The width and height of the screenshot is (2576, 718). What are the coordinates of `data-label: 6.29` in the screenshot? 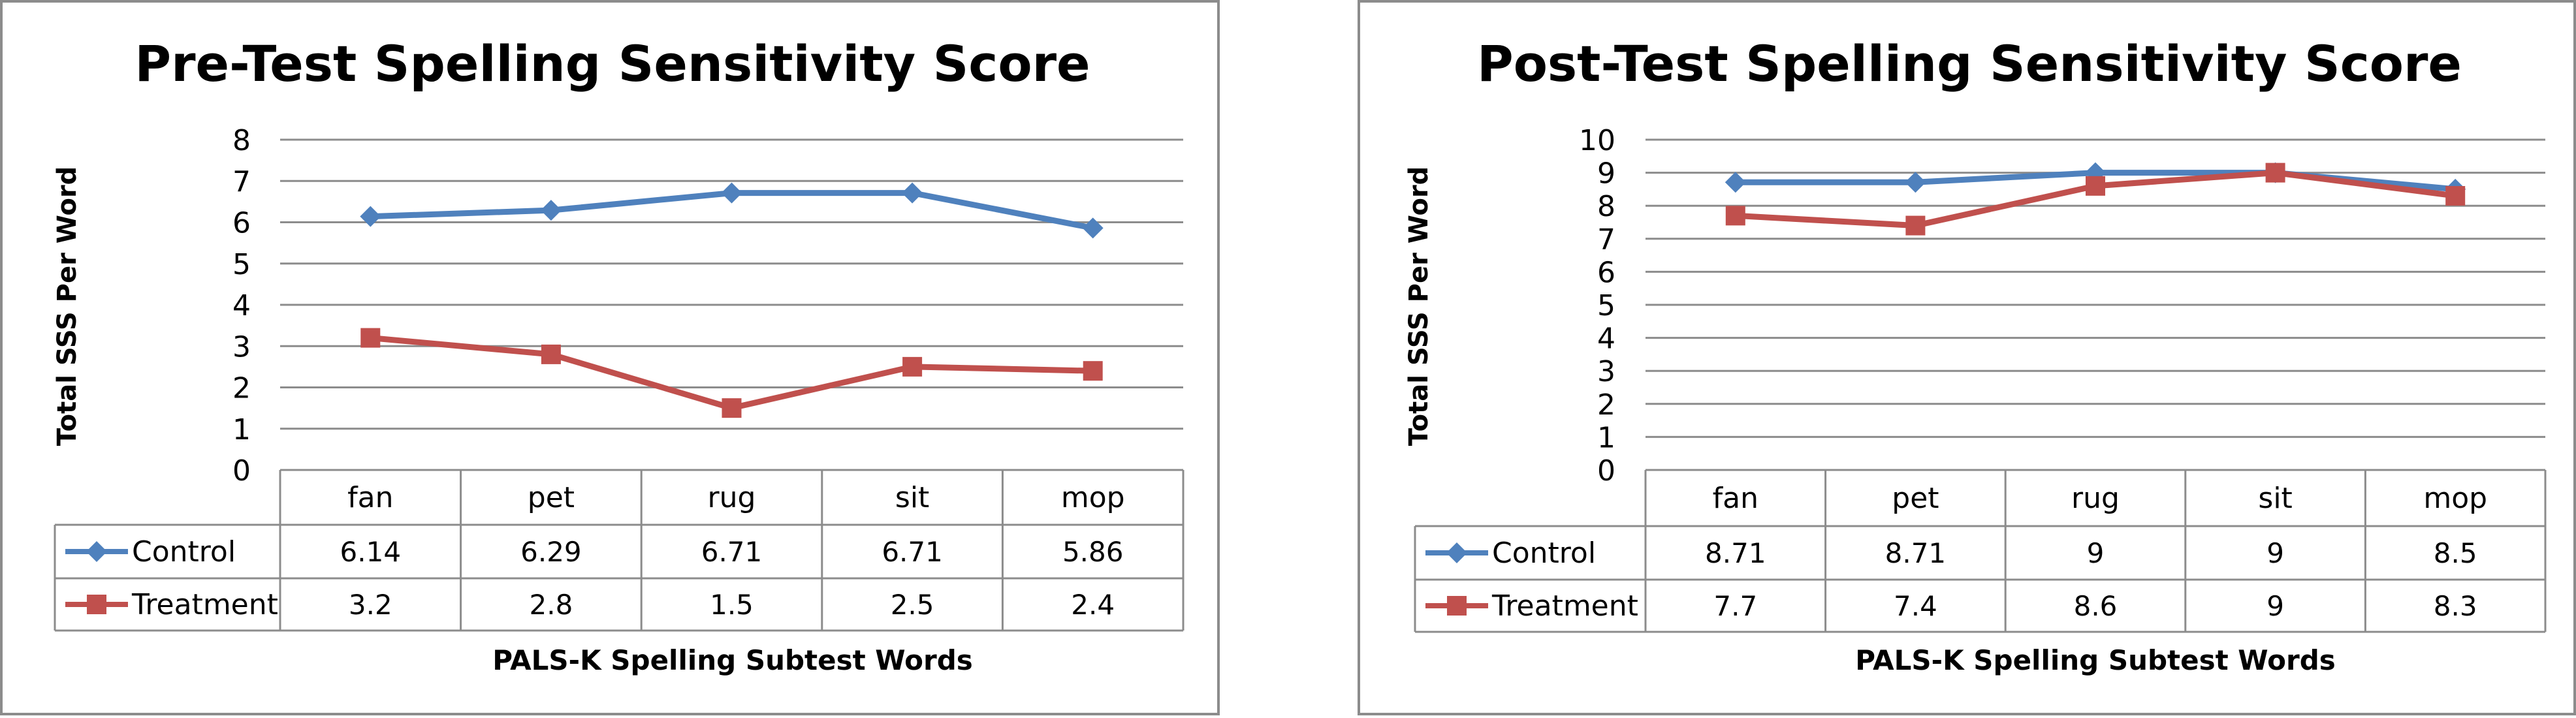 It's located at (551, 552).